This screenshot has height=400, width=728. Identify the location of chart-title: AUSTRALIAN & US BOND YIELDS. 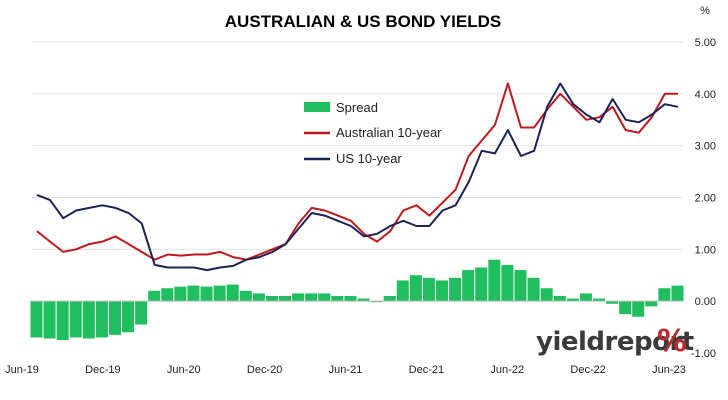
(363, 21).